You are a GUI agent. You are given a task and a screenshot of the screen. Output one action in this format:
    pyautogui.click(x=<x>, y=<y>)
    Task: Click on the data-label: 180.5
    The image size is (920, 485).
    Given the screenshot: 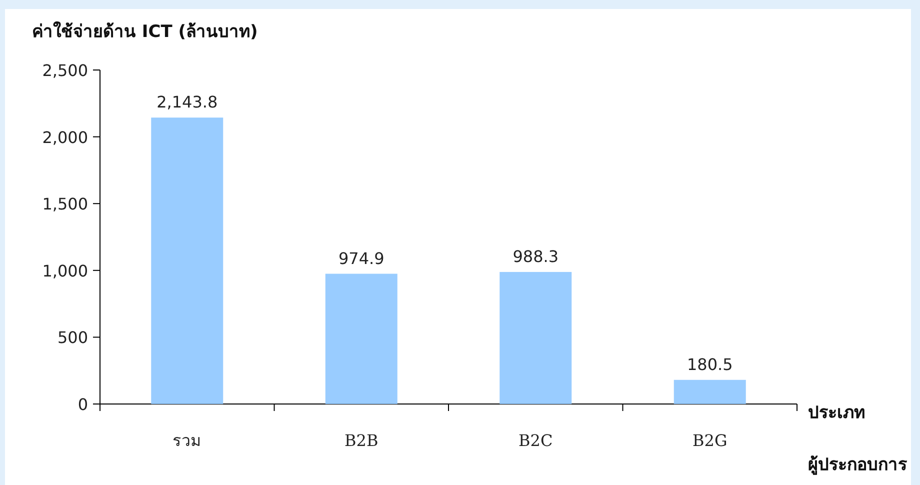 What is the action you would take?
    pyautogui.click(x=709, y=364)
    